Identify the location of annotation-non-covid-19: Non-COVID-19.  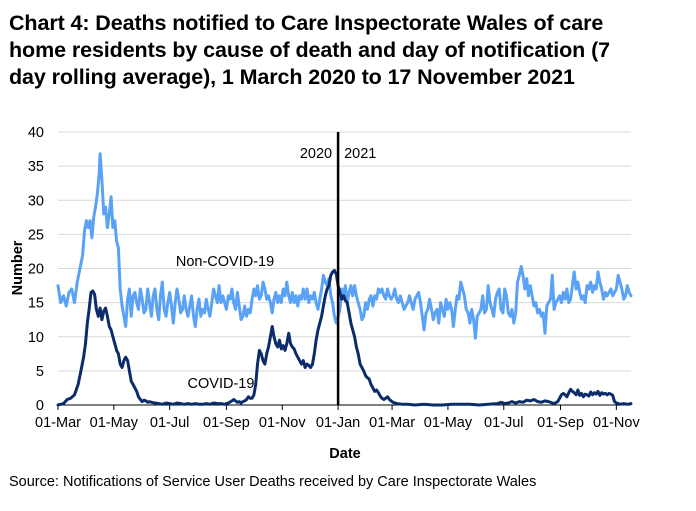
(225, 262).